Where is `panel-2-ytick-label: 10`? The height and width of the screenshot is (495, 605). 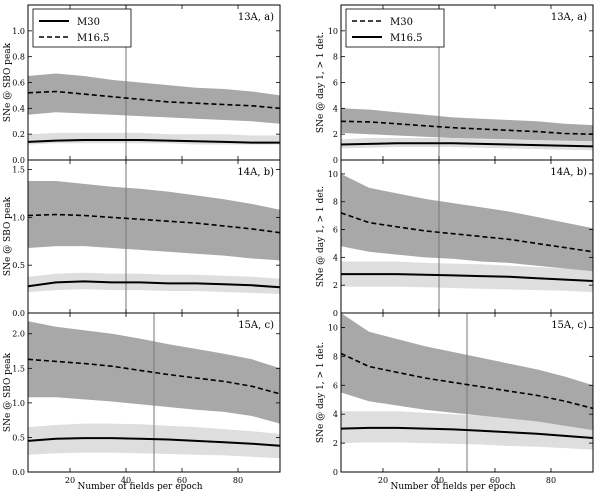 panel-2-ytick-label: 10 is located at coordinates (333, 31).